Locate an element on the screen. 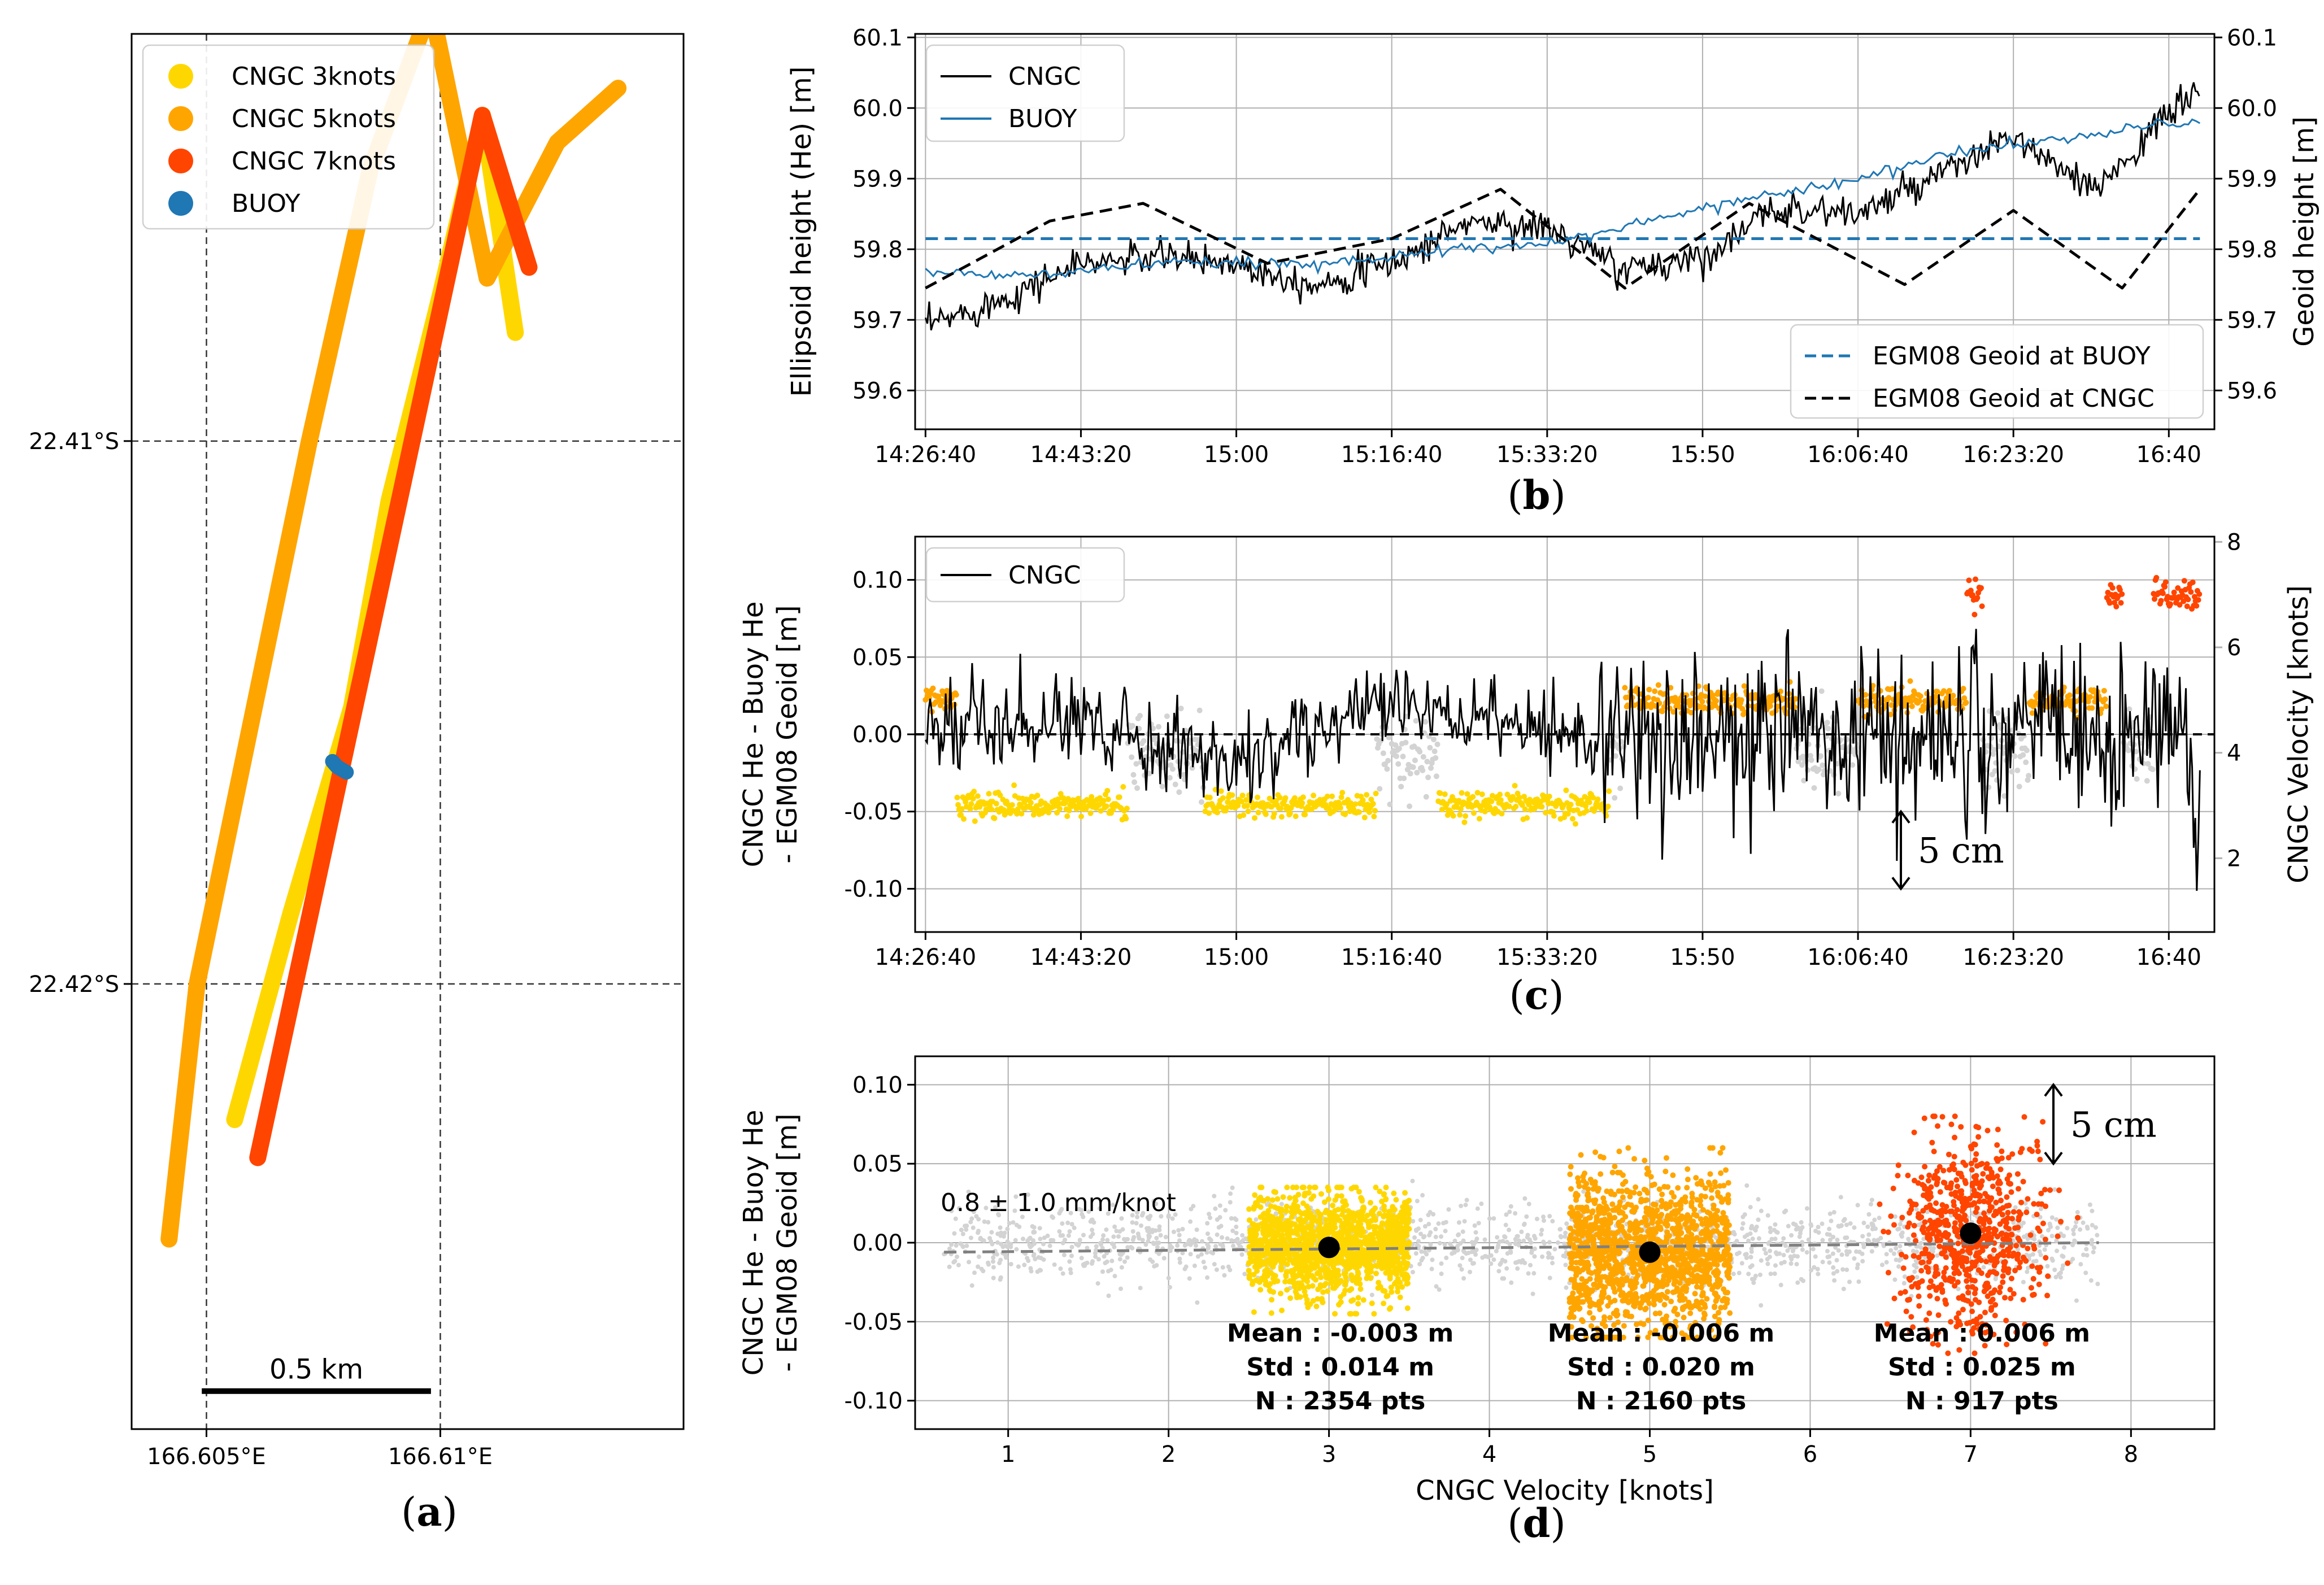 The width and height of the screenshot is (2324, 1585). y-tick-label: 59.8 is located at coordinates (877, 250).